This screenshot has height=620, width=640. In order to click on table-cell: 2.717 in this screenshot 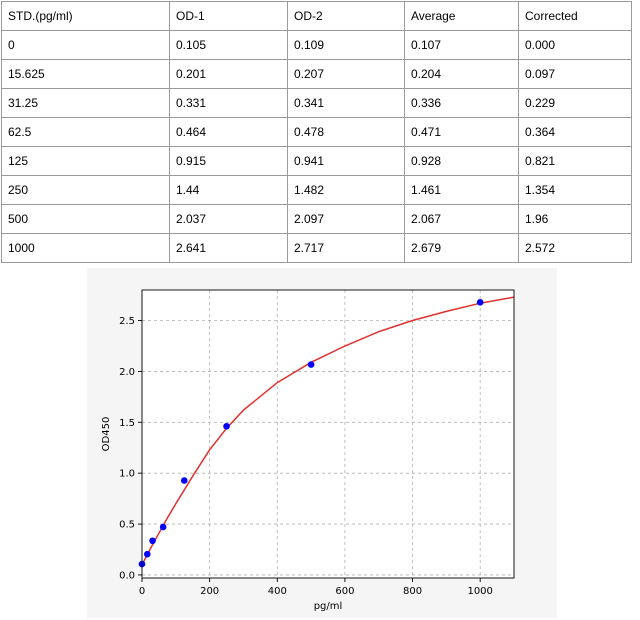, I will do `click(346, 248)`.